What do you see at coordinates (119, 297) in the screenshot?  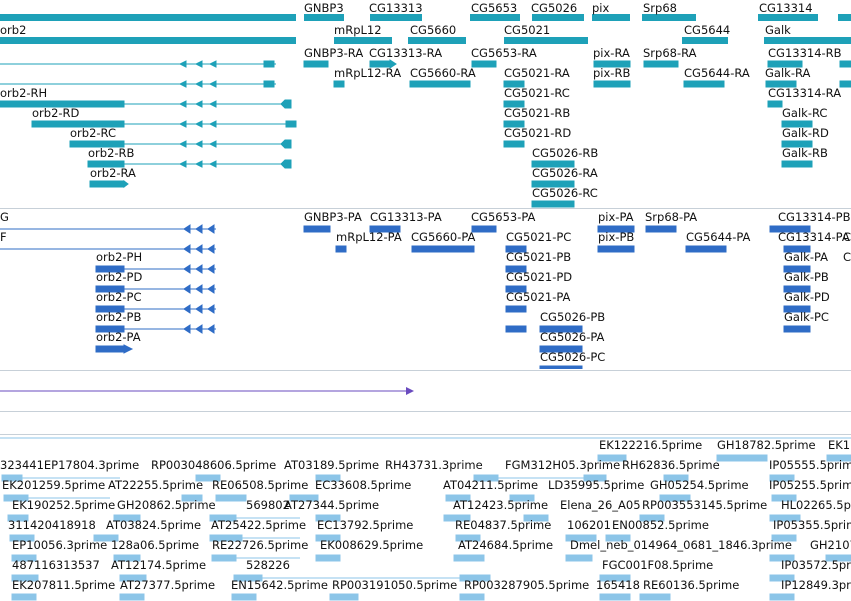 I see `protein-label: orb2-PC` at bounding box center [119, 297].